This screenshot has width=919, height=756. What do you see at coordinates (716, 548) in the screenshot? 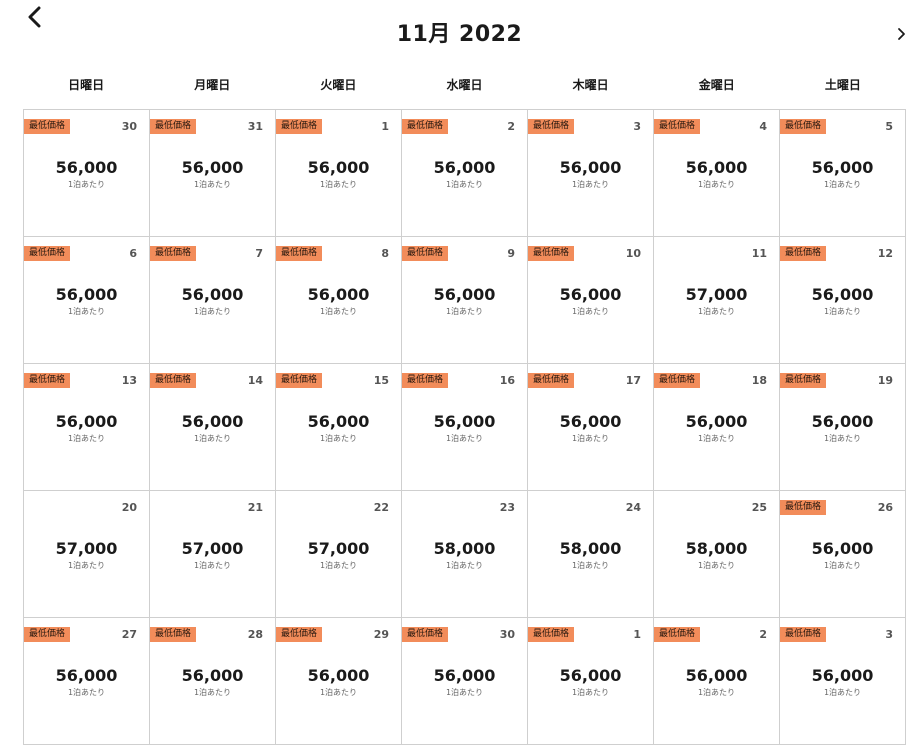
I see `nightly-price: 58,000` at bounding box center [716, 548].